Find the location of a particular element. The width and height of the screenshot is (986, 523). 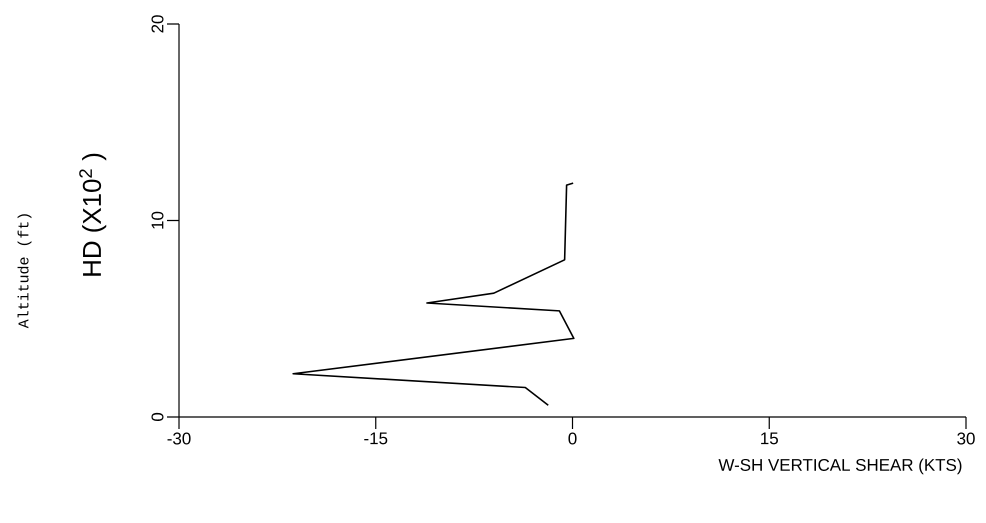

y-axis-title: HD (X10$^{2}$ ) is located at coordinates (92, 215).